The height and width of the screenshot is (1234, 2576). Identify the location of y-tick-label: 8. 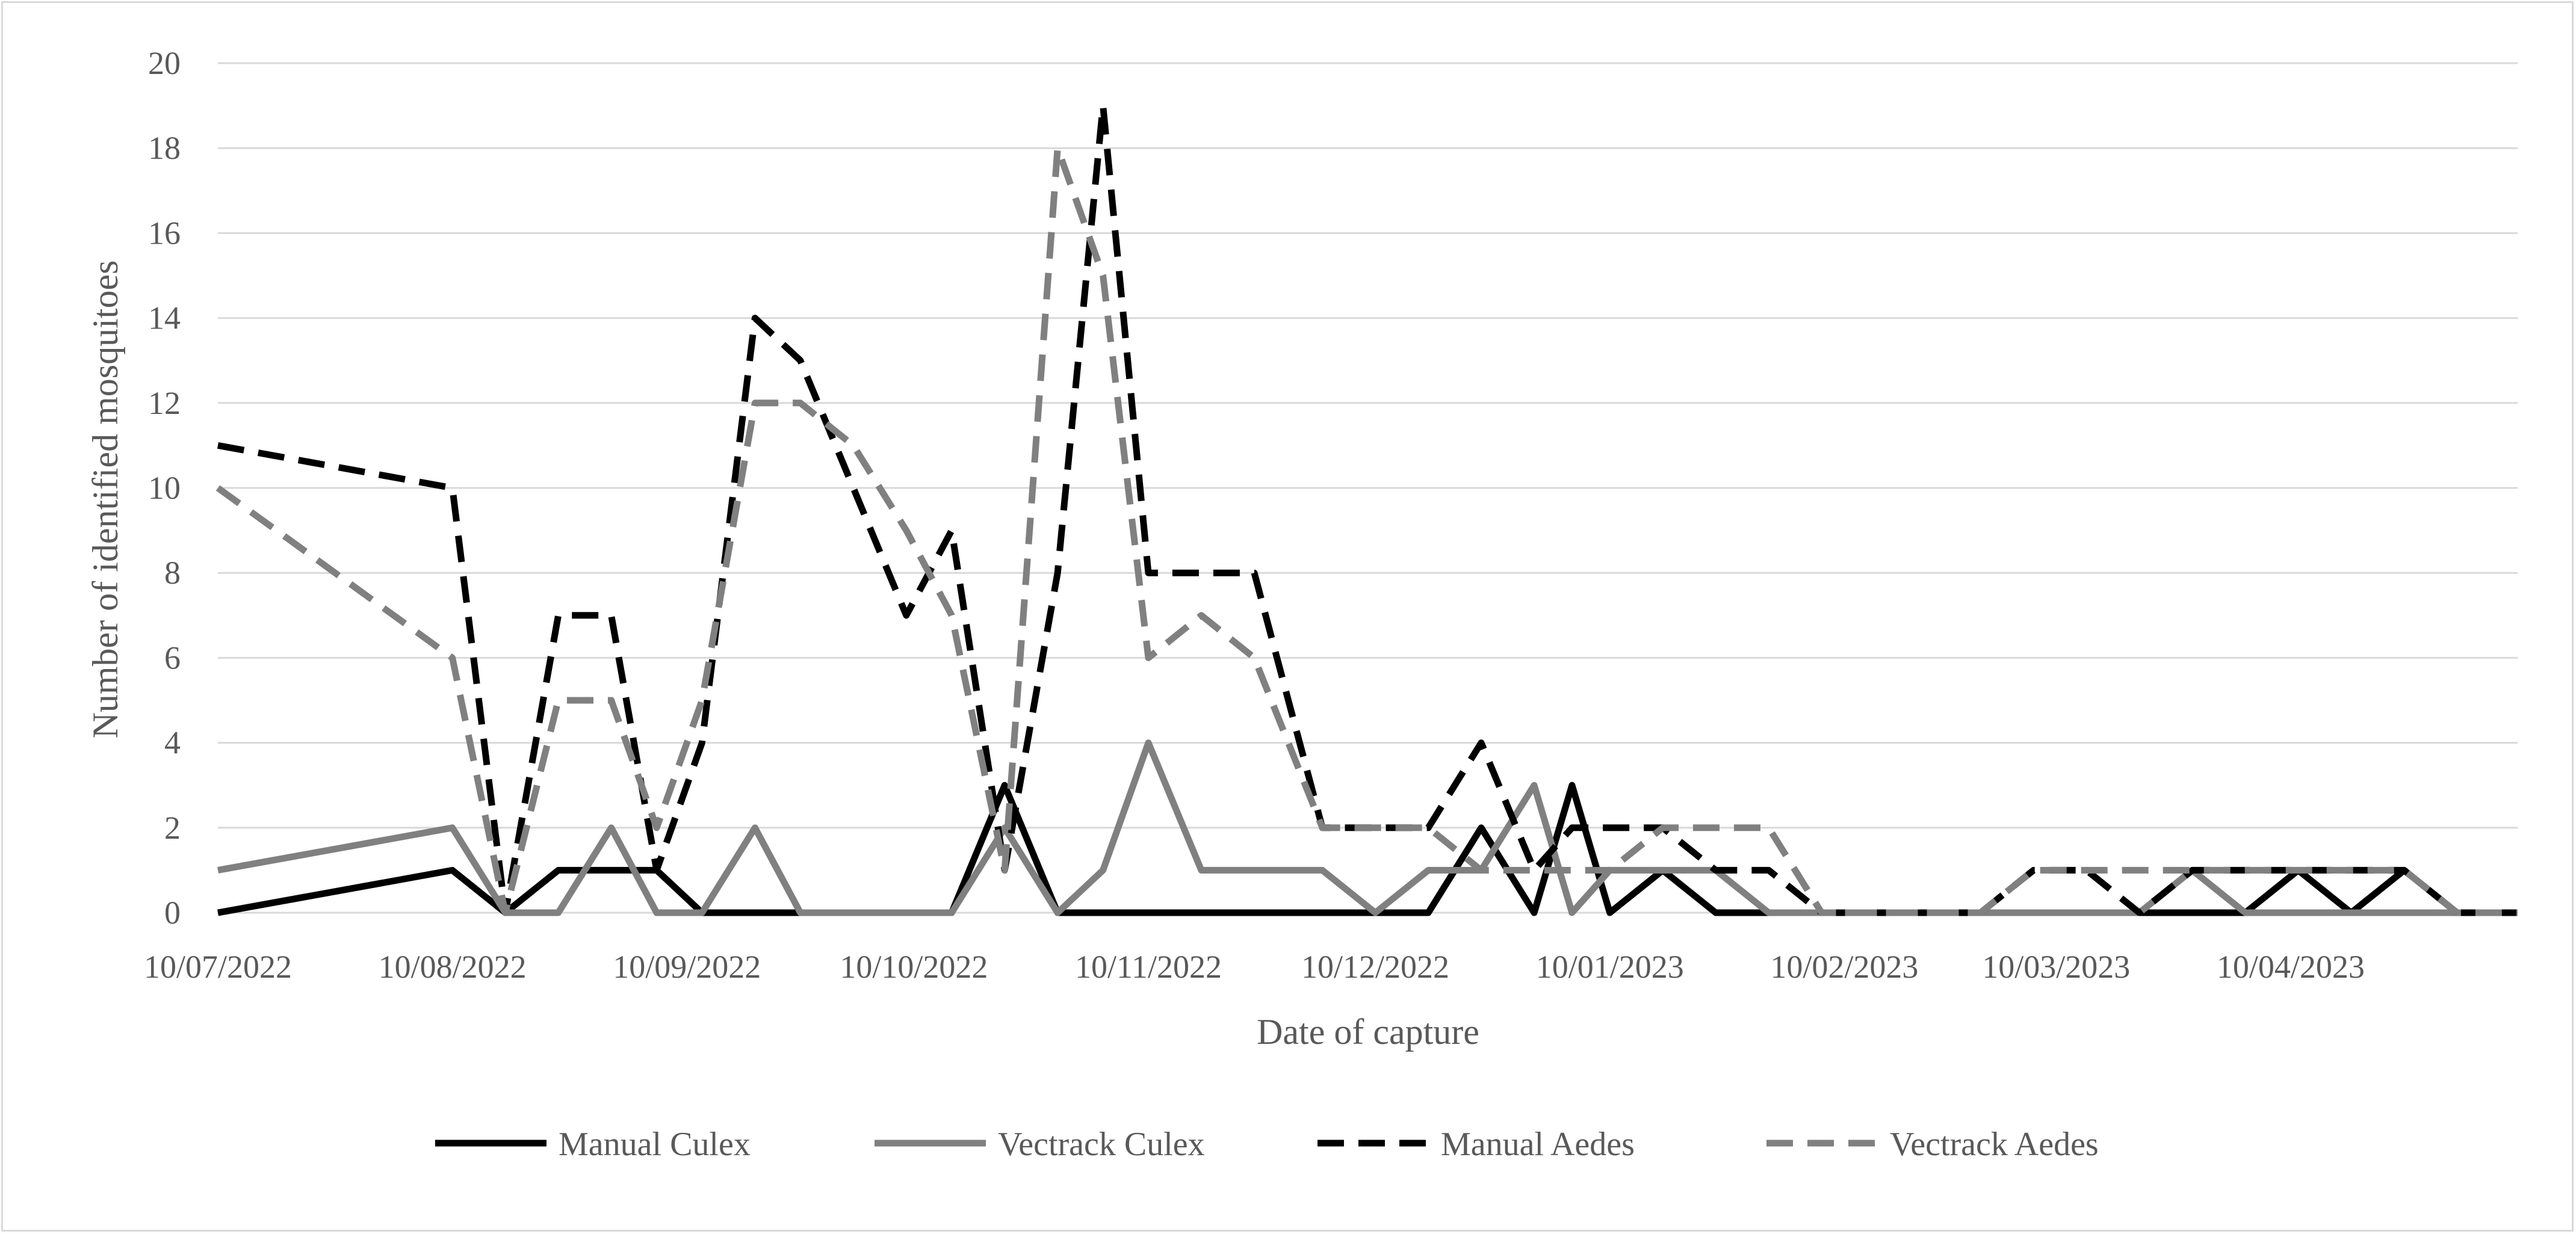
(173, 573).